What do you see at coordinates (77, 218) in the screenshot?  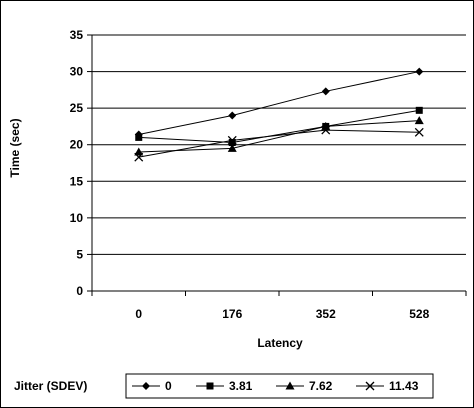 I see `y-tick-label: 10` at bounding box center [77, 218].